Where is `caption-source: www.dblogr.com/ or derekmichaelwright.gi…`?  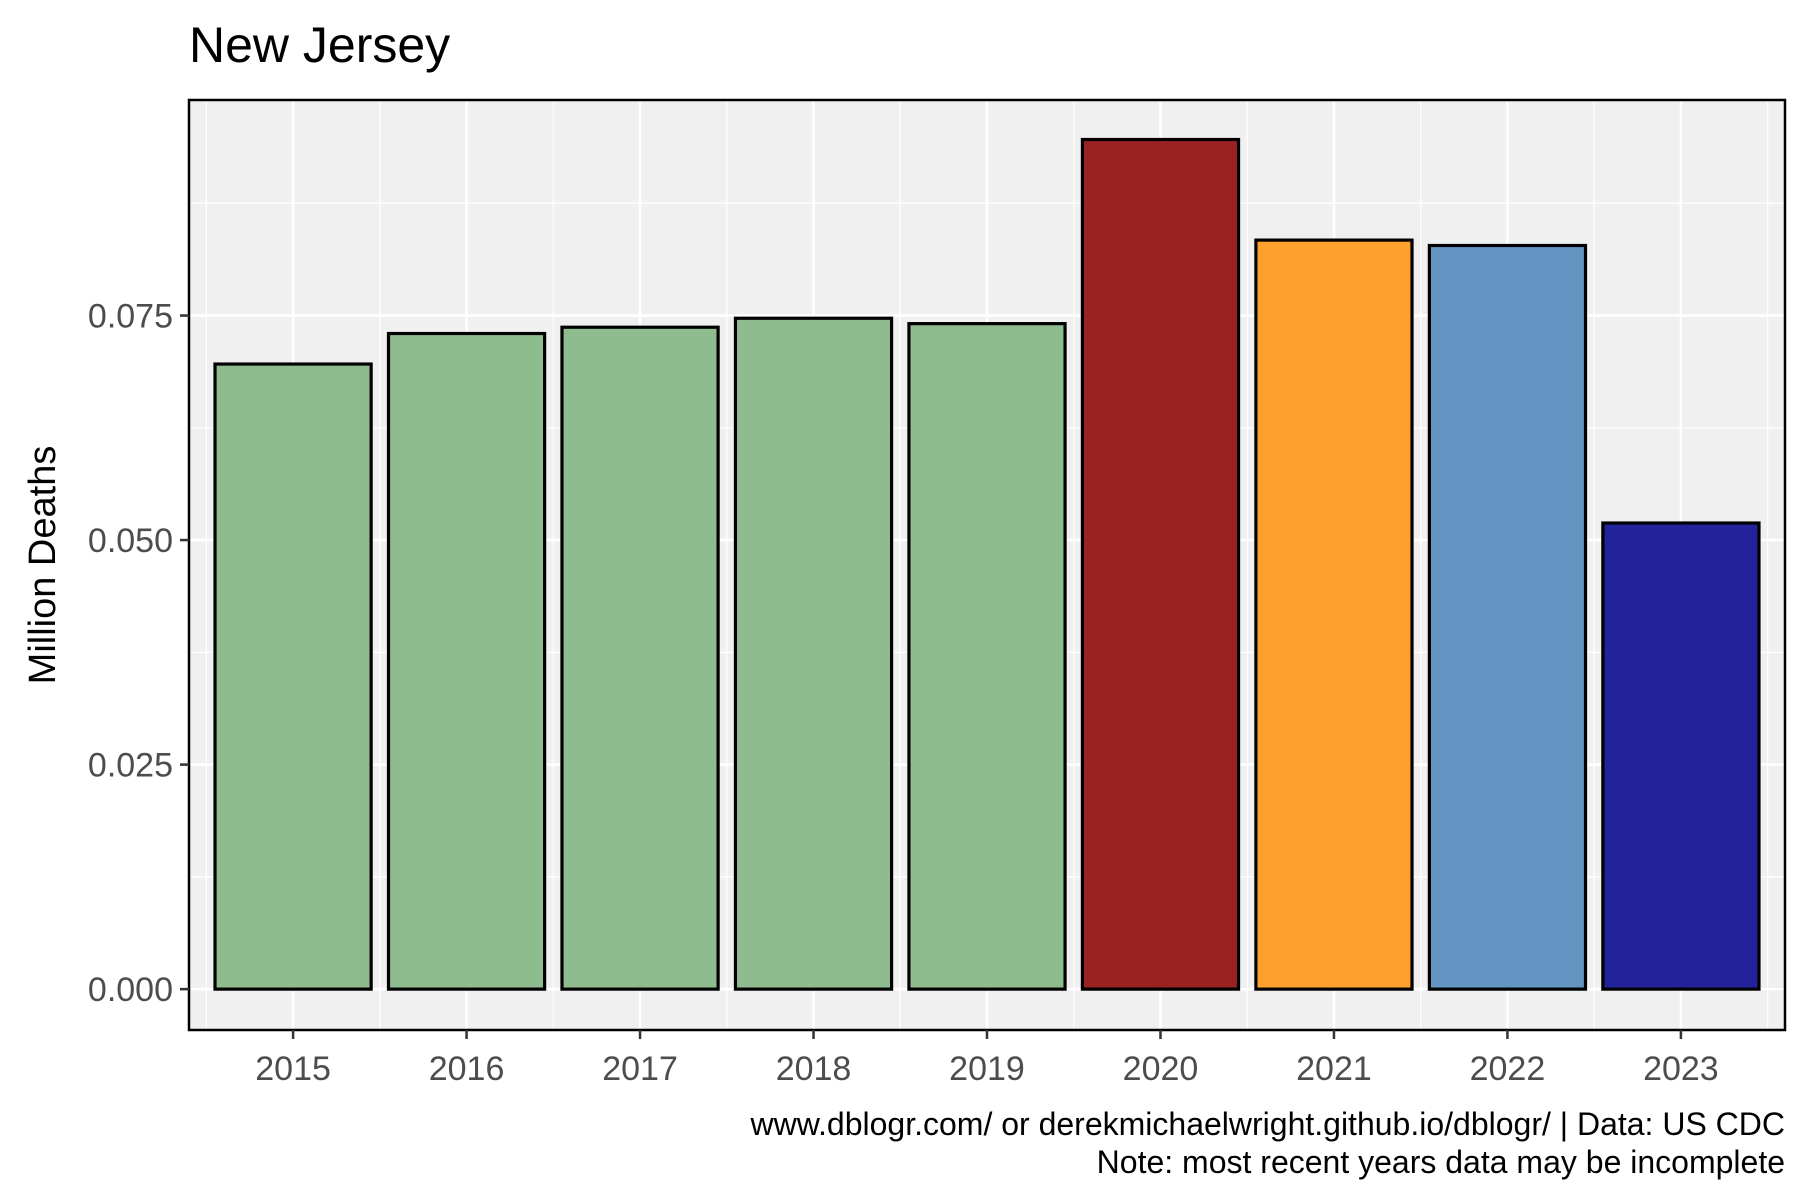 caption-source: www.dblogr.com/ or derekmichaelwright.gi… is located at coordinates (1267, 1124).